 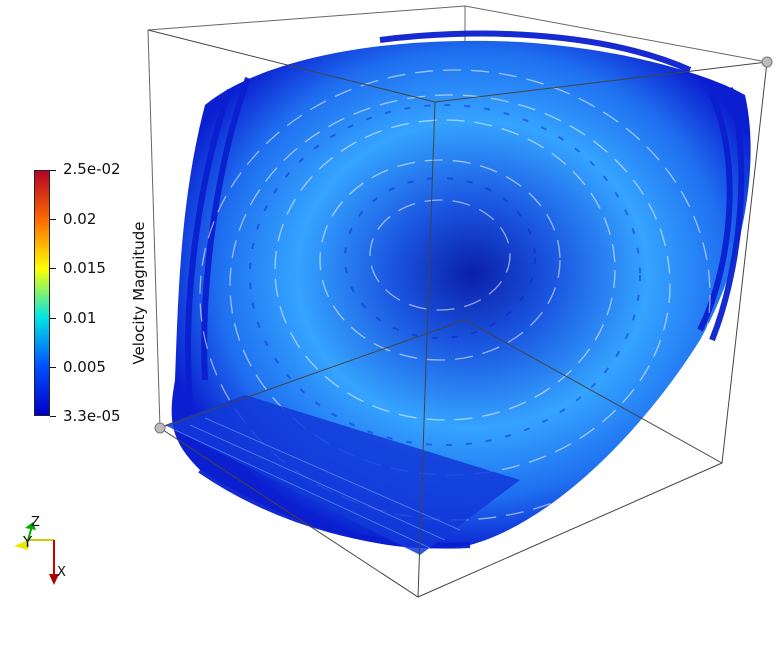 What do you see at coordinates (139, 293) in the screenshot?
I see `colorbar-title: Velocity Magnitude` at bounding box center [139, 293].